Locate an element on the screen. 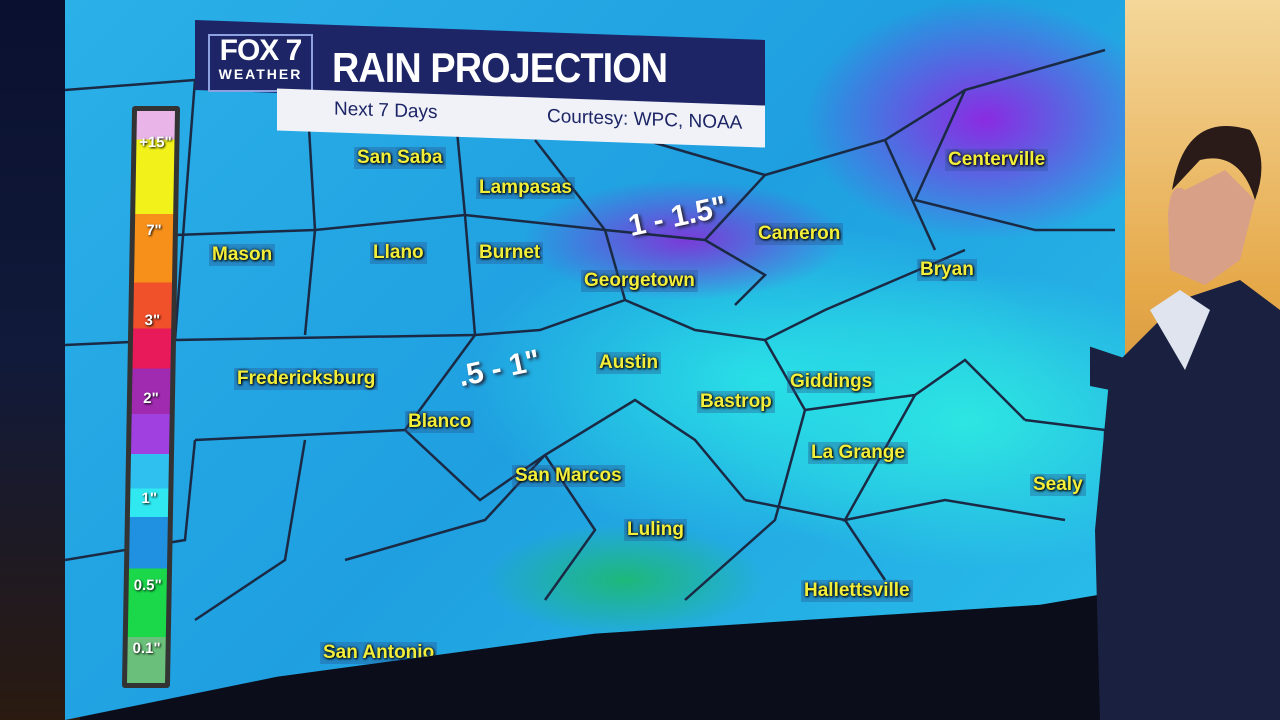 This screenshot has height=720, width=1280. subtitle: Next 7 Days is located at coordinates (386, 111).